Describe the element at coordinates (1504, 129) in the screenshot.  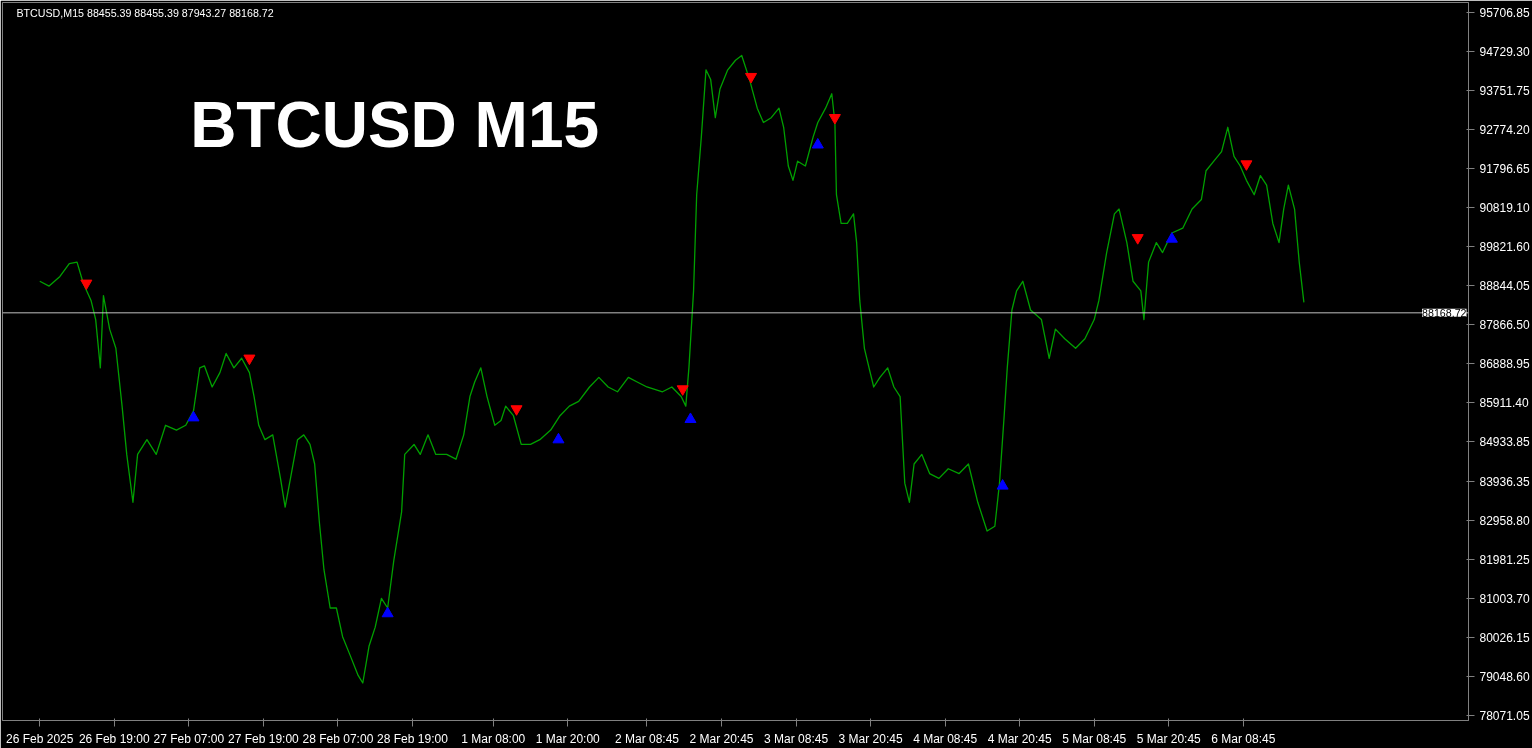
I see `y-tick-label: 92774.20` at that location.